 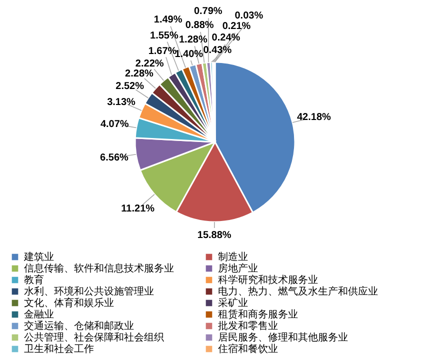 What do you see at coordinates (214, 235) in the screenshot?
I see `data-label: 15.88%` at bounding box center [214, 235].